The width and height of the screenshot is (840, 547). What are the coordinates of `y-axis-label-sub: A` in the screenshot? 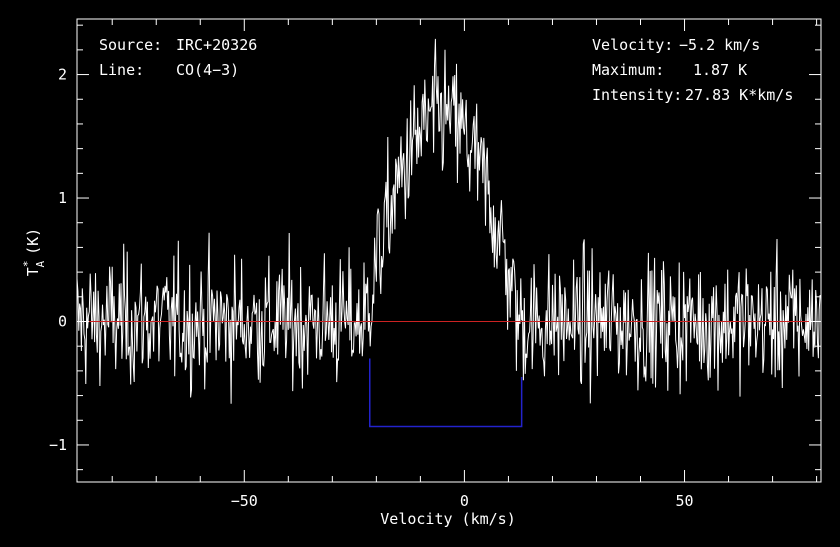 It's located at (40, 264).